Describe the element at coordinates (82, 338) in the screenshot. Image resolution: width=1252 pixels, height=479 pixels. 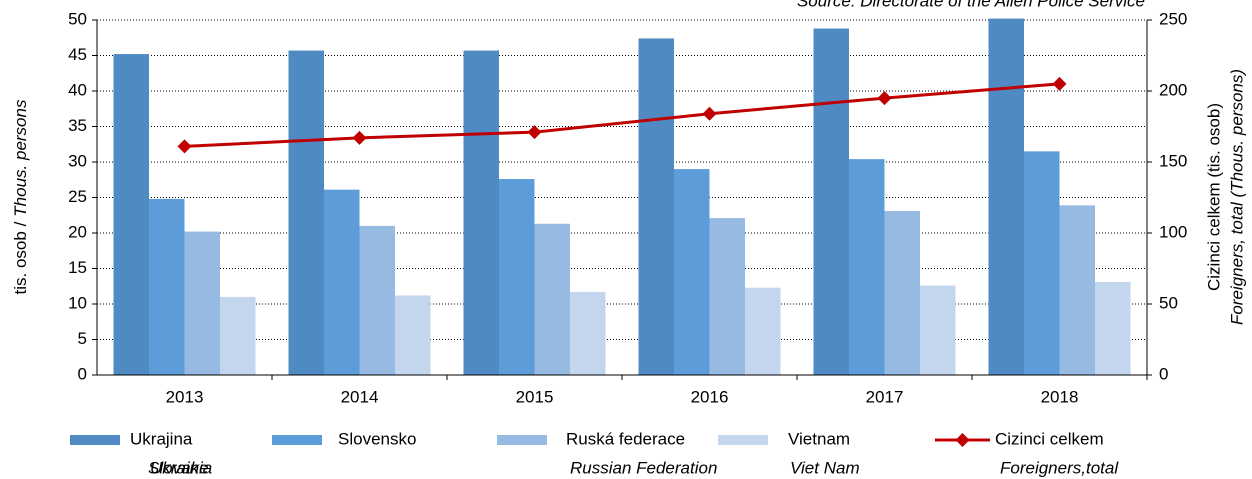
I see `y-tick-label: 5` at that location.